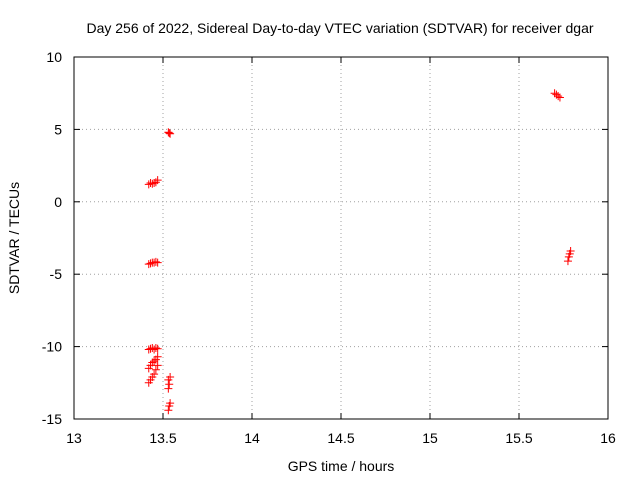 The width and height of the screenshot is (640, 480). Describe the element at coordinates (518, 438) in the screenshot. I see `x-tick-label: 15.5` at that location.